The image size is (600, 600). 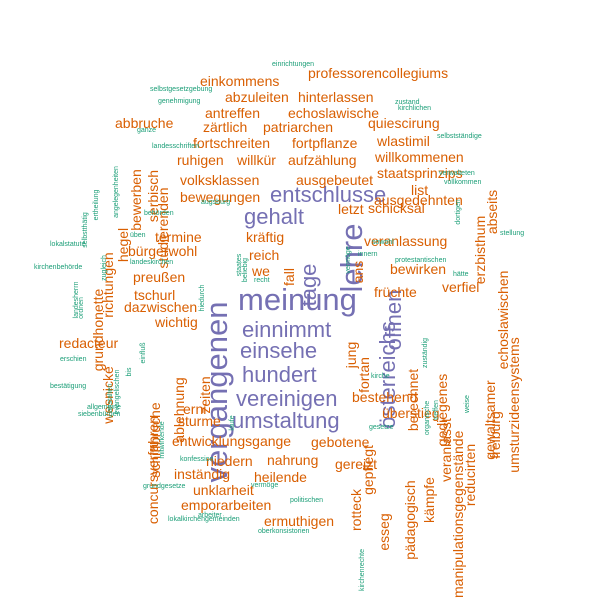 I want to click on word-dortigen: dortigen, so click(x=458, y=211).